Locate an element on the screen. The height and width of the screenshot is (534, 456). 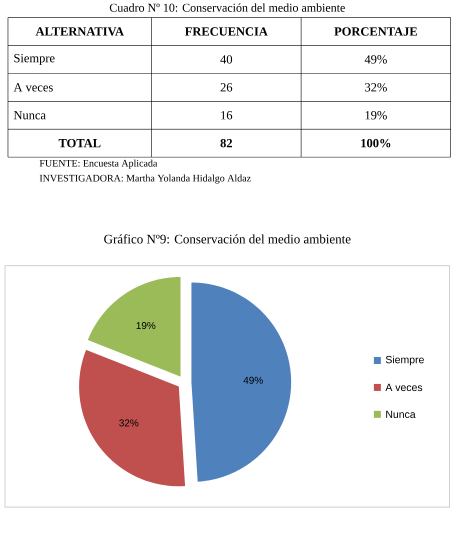
data-label: 19% is located at coordinates (146, 326).